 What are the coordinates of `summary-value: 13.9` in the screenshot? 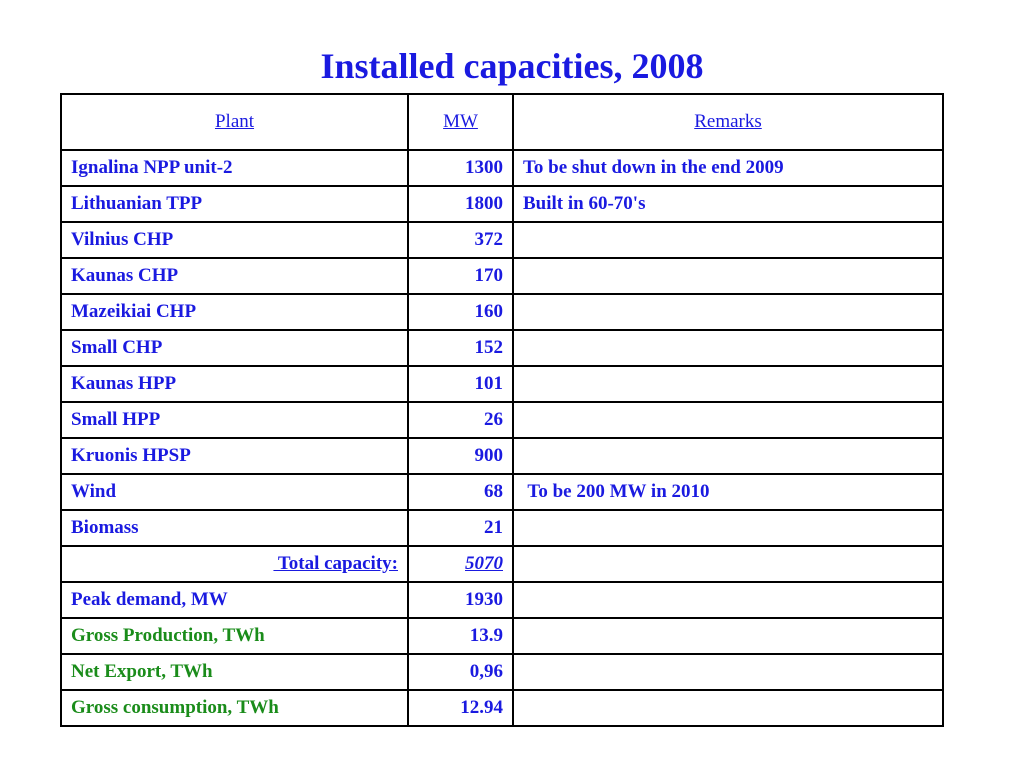 It's located at (460, 636).